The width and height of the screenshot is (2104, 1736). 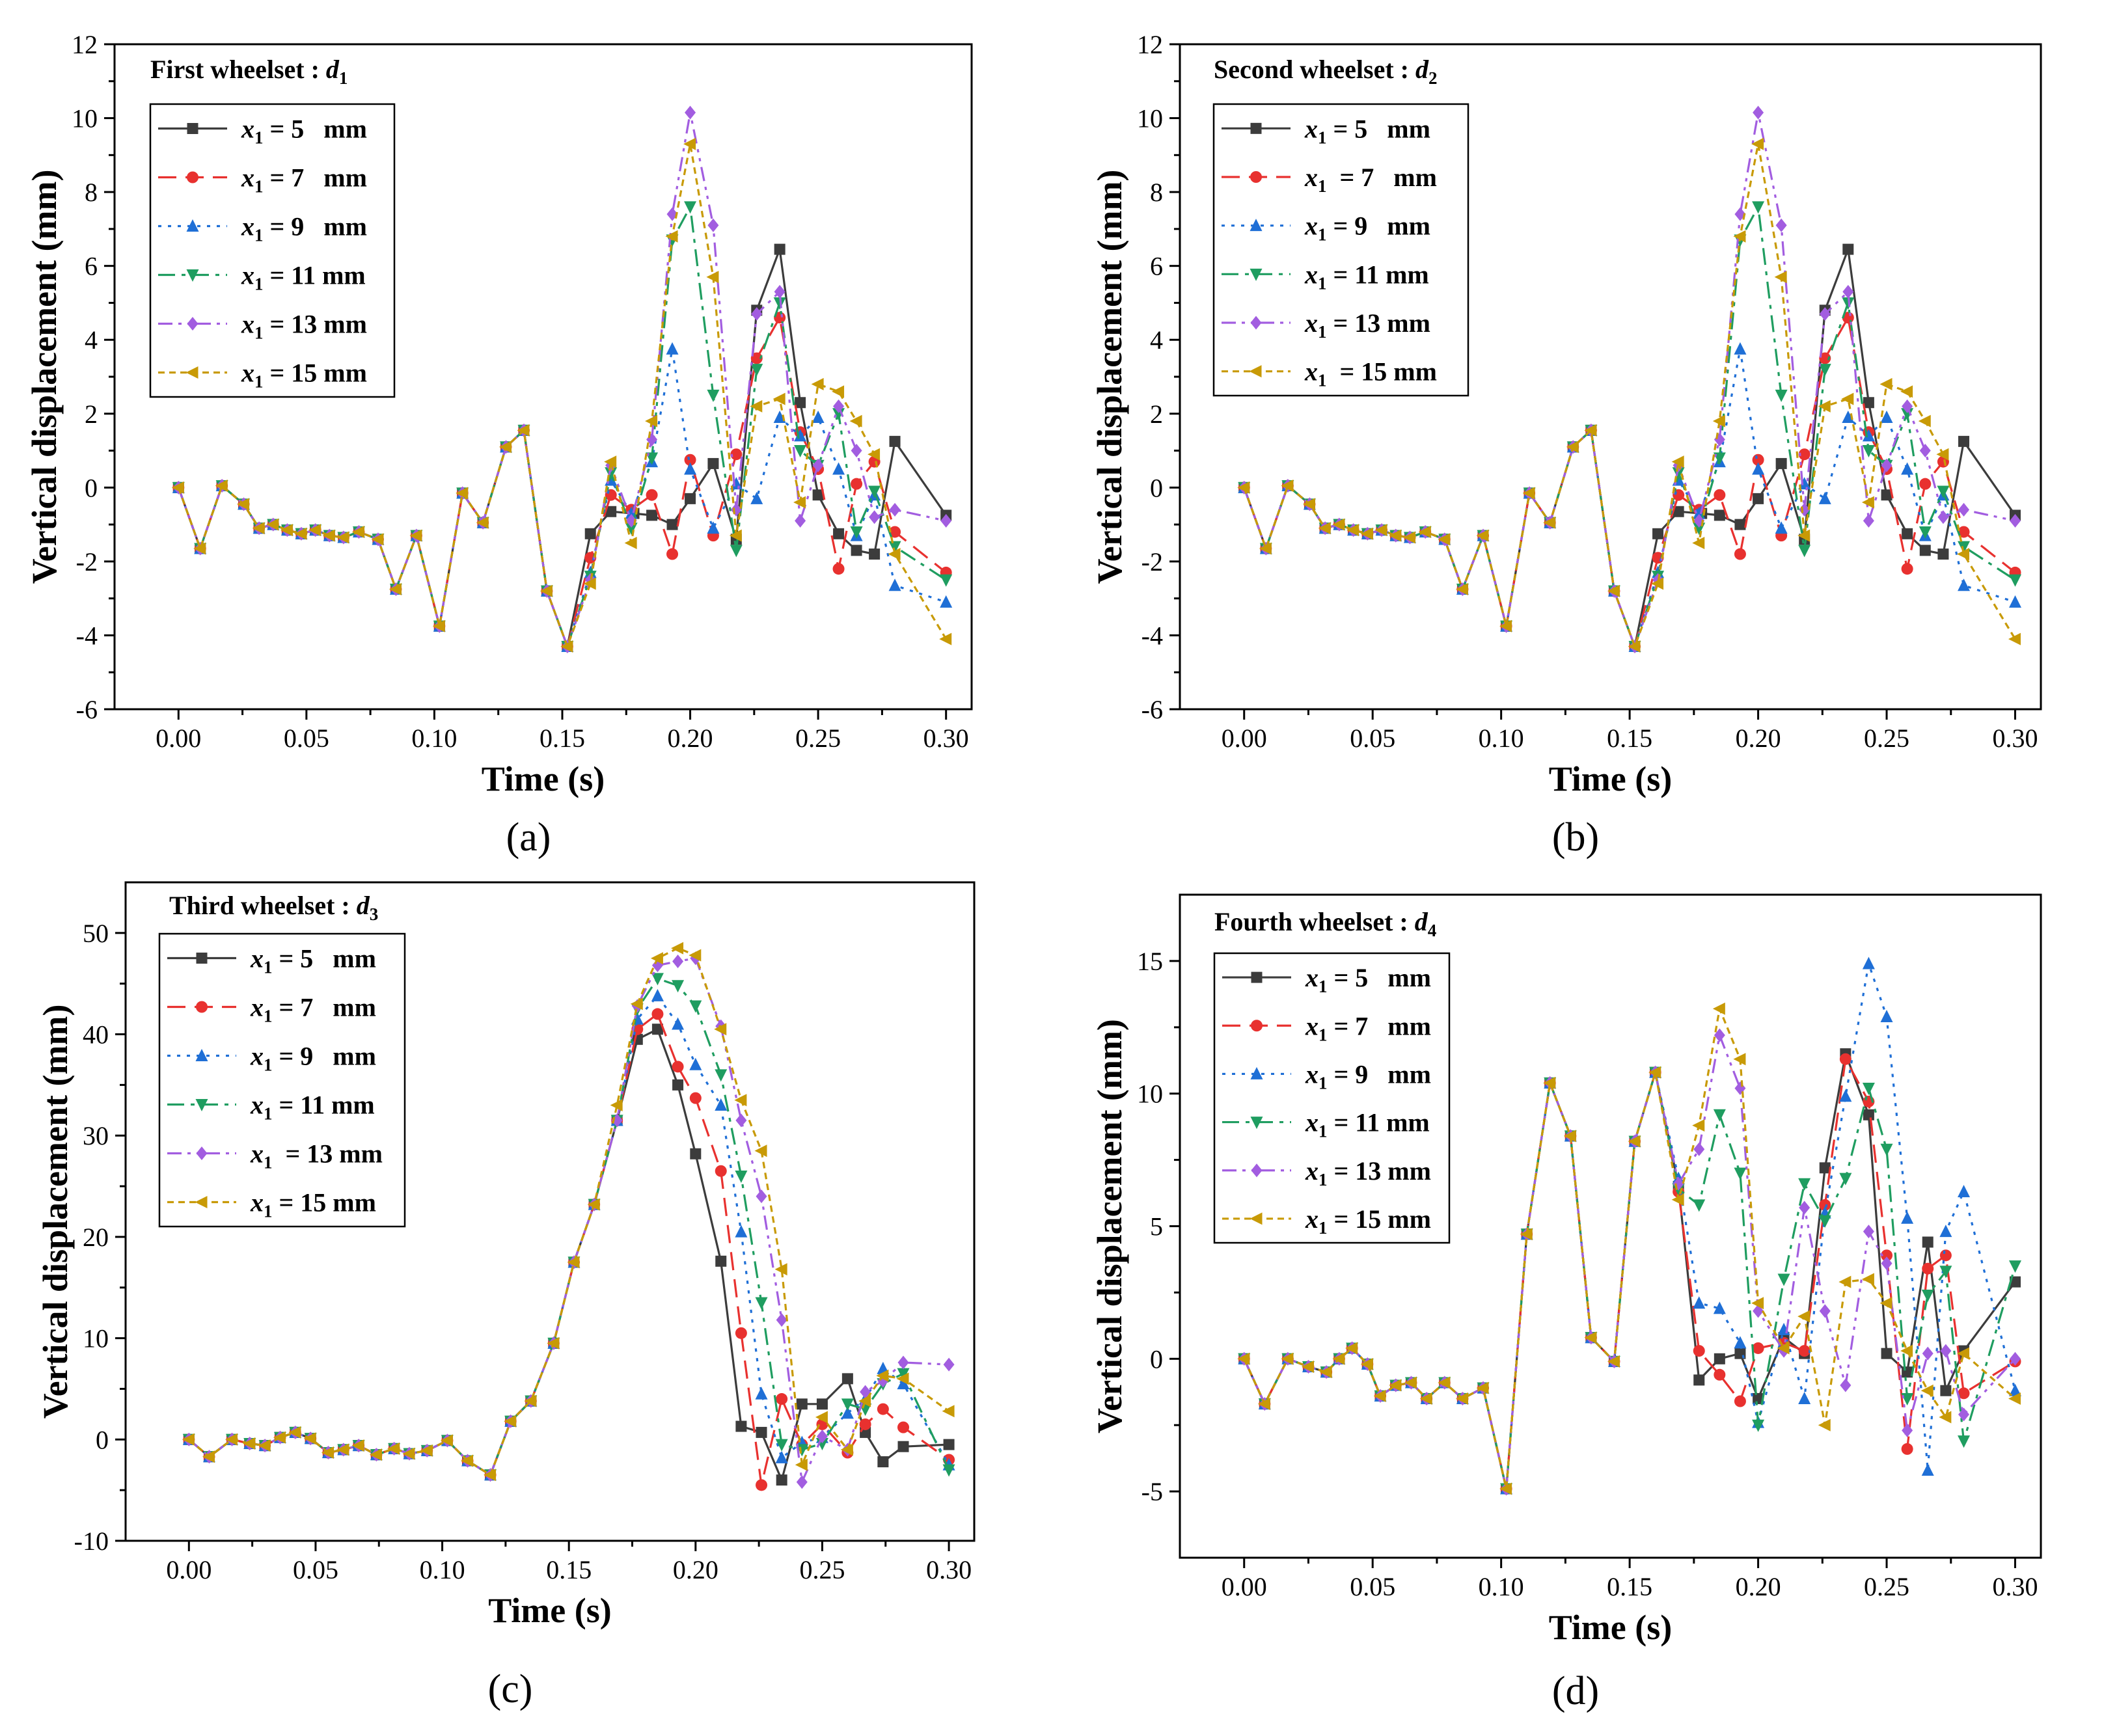 What do you see at coordinates (91, 340) in the screenshot?
I see `y-tick-label: 4` at bounding box center [91, 340].